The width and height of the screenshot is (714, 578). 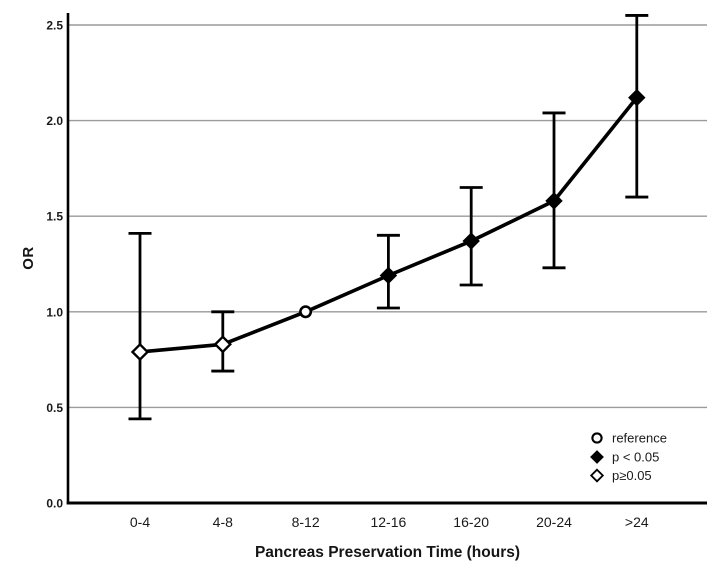 What do you see at coordinates (28, 258) in the screenshot?
I see `y-axis-title: OR` at bounding box center [28, 258].